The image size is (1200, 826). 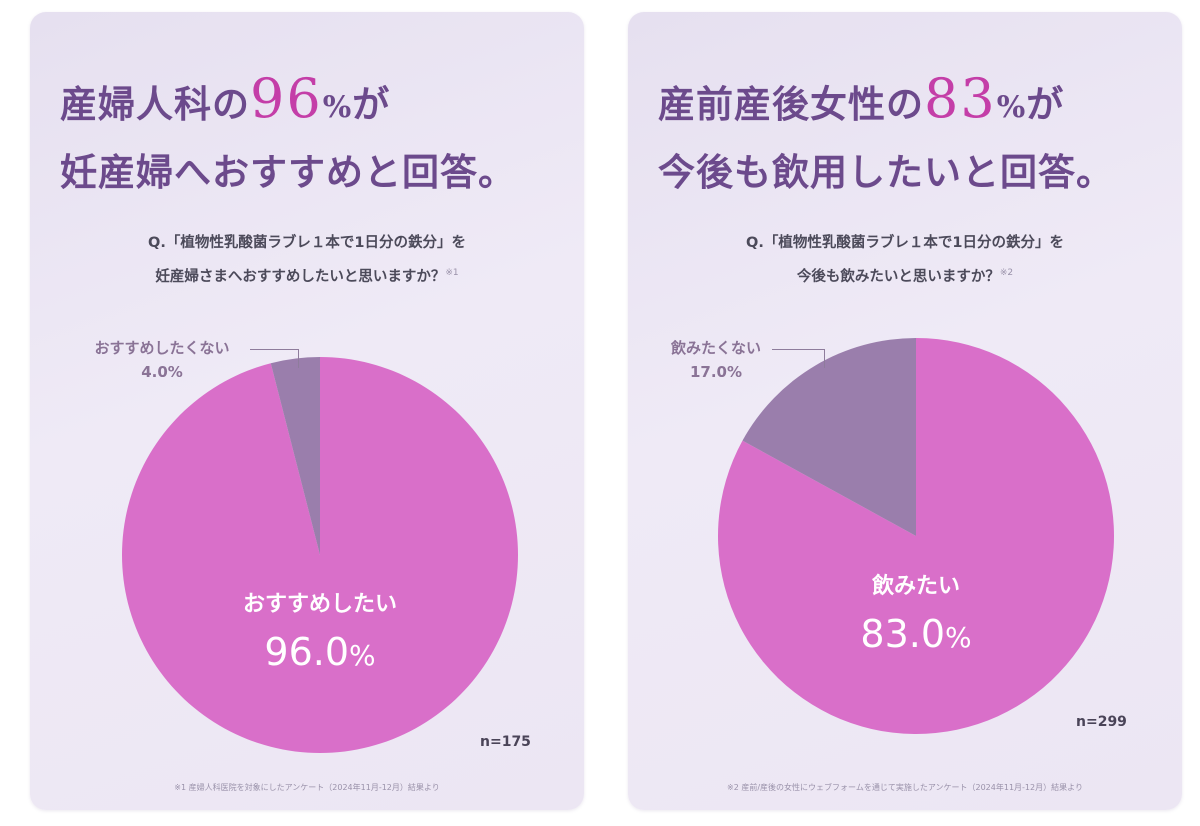 What do you see at coordinates (960, 98) in the screenshot?
I see `headline-number: 83` at bounding box center [960, 98].